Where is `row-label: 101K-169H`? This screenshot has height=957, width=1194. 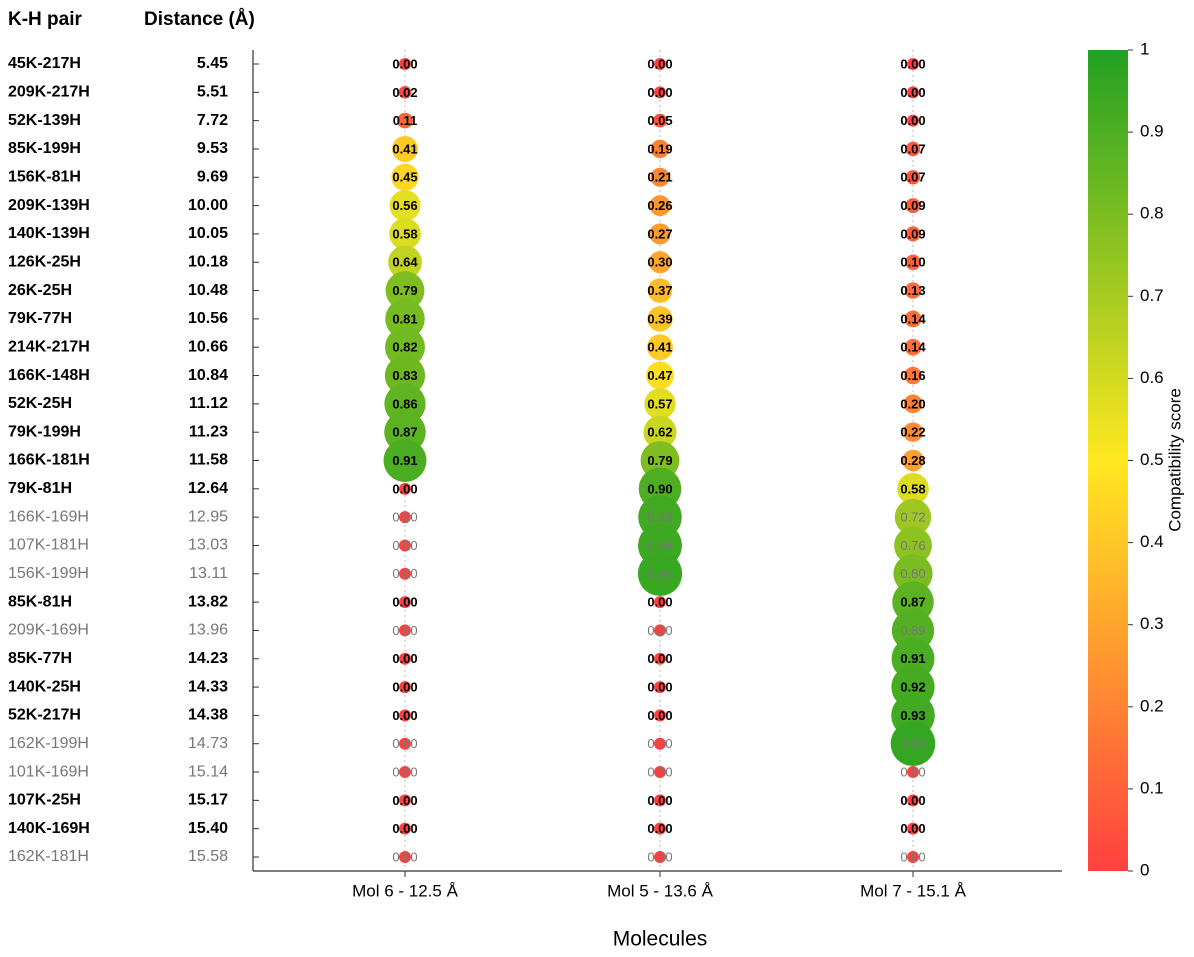
row-label: 101K-169H is located at coordinates (48, 771).